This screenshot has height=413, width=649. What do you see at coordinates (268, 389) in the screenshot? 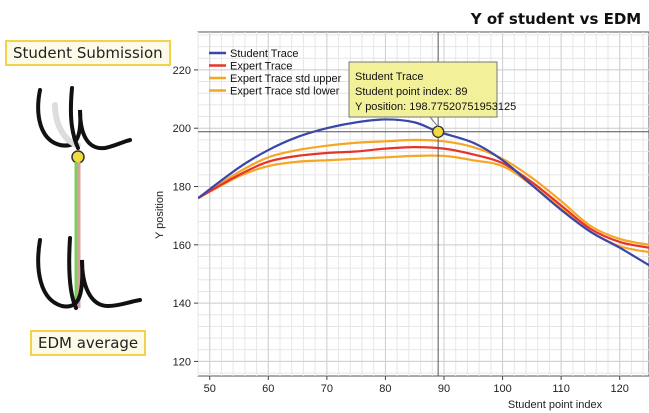
I see `x-tick-label: 60` at bounding box center [268, 389].